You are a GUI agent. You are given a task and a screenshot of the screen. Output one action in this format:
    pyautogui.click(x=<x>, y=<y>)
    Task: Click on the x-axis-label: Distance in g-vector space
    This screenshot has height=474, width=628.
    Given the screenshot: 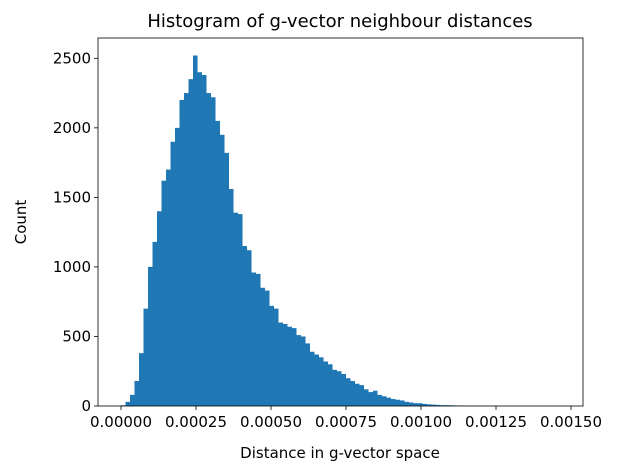 What is the action you would take?
    pyautogui.click(x=340, y=453)
    